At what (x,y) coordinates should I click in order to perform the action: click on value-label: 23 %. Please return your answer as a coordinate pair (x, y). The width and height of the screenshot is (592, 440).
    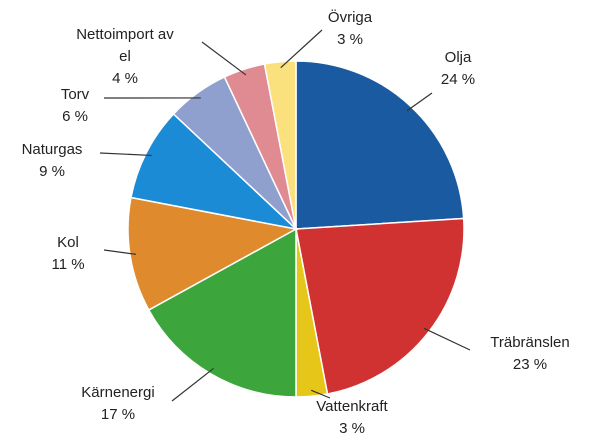
    Looking at the image, I should click on (530, 364).